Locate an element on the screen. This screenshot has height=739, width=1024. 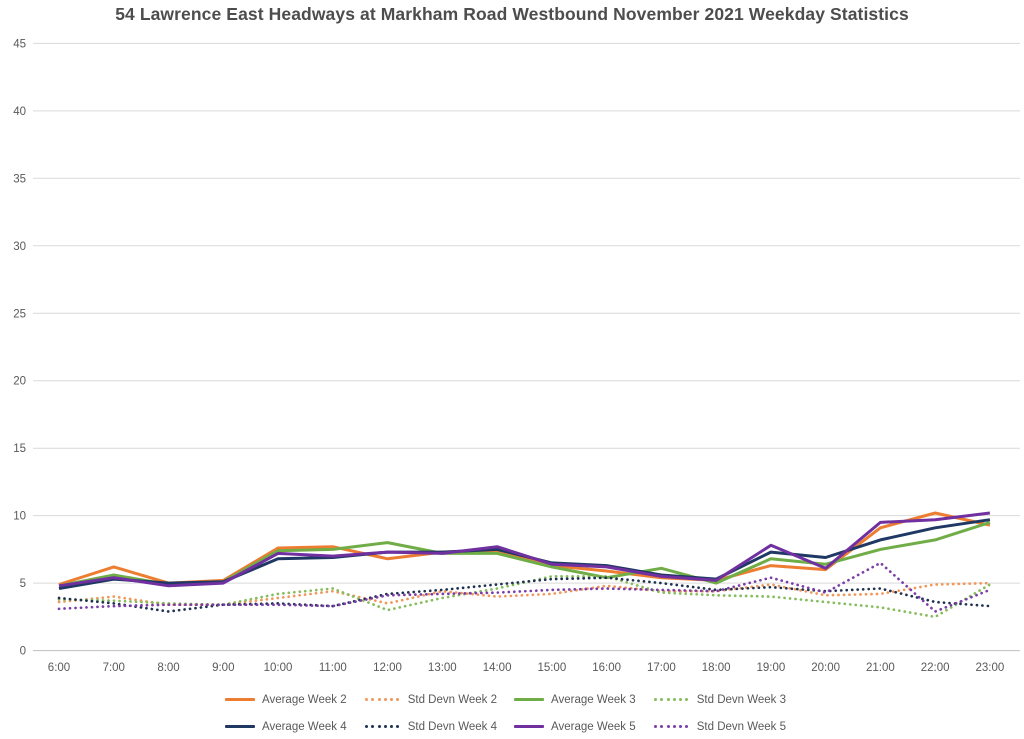
legend-item-average-week-2: Average Week 2 is located at coordinates (292, 699).